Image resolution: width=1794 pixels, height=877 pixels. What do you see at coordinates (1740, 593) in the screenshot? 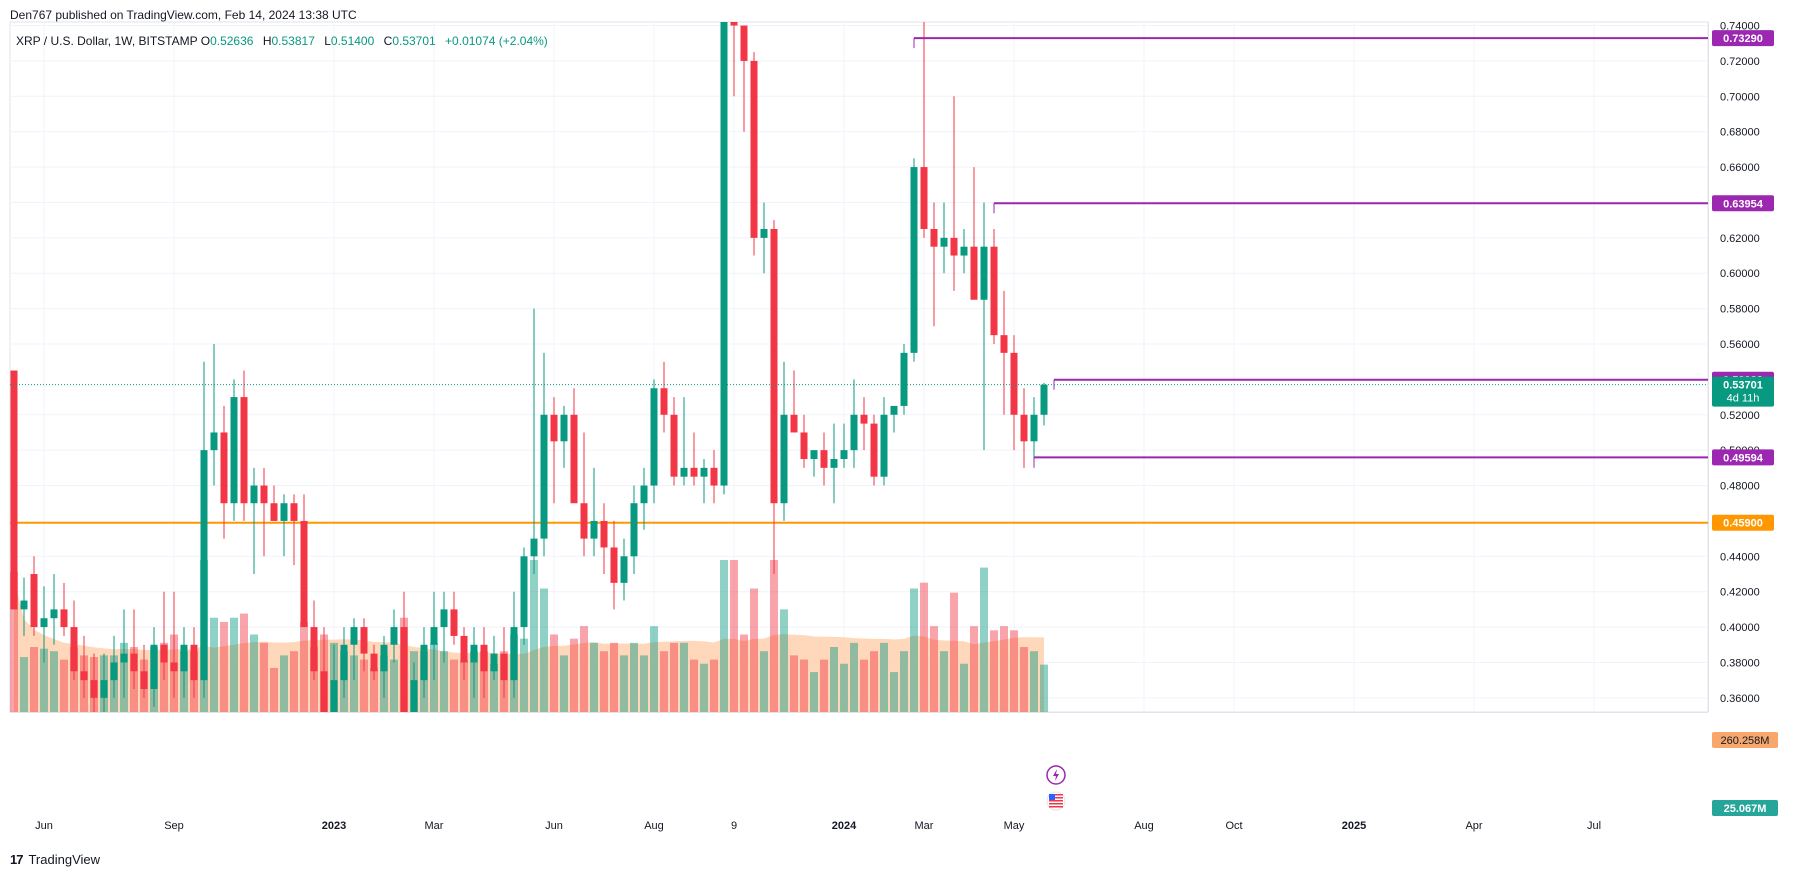
I see `y-tick-label: 0.42000` at bounding box center [1740, 593].